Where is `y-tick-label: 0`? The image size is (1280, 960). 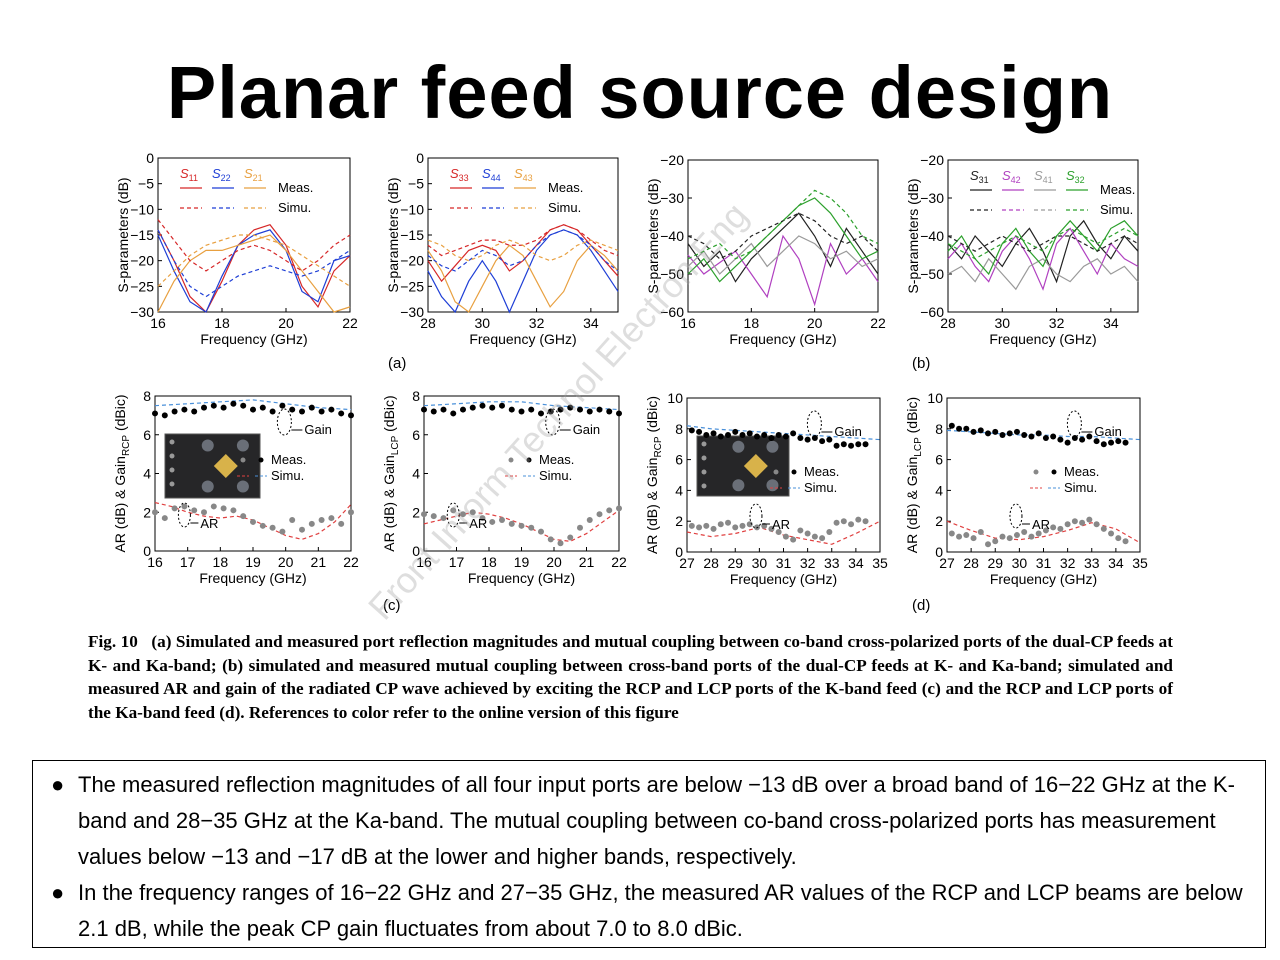
y-tick-label: 0 is located at coordinates (939, 552).